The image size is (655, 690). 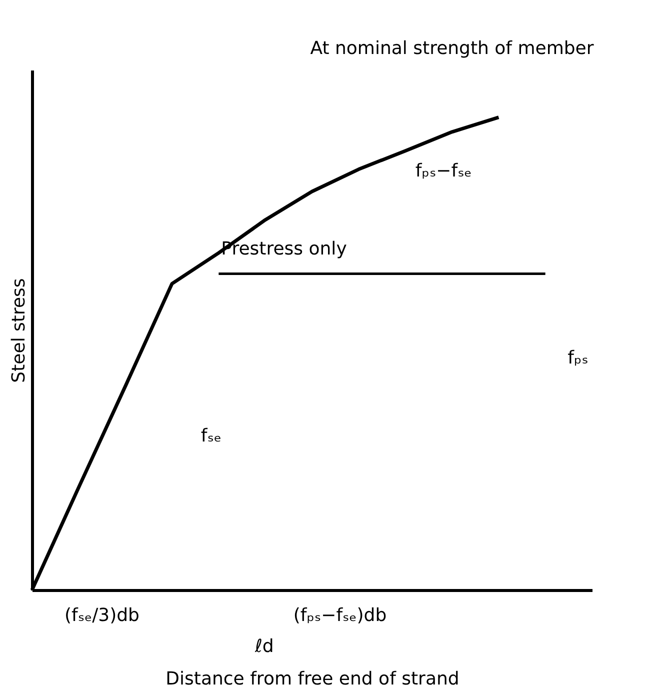 What do you see at coordinates (264, 647) in the screenshot?
I see `text: ℓd` at bounding box center [264, 647].